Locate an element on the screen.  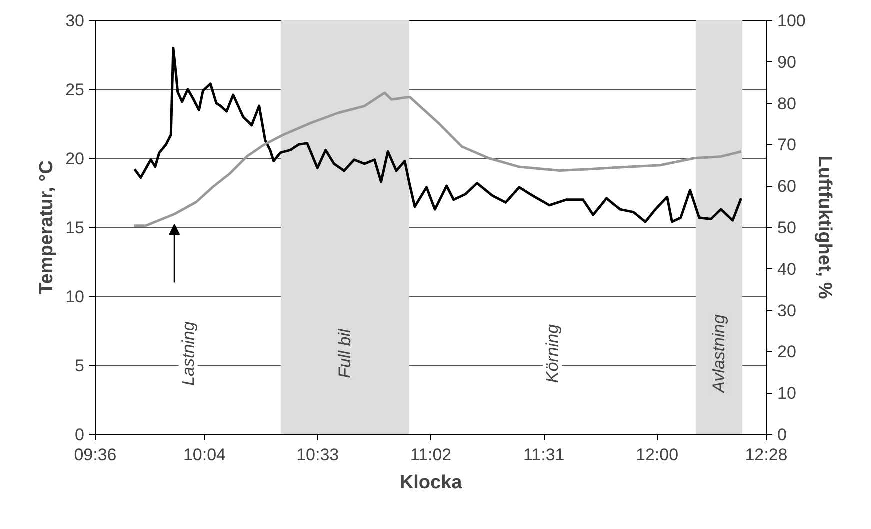
y2-tick-label: 60 is located at coordinates (787, 186).